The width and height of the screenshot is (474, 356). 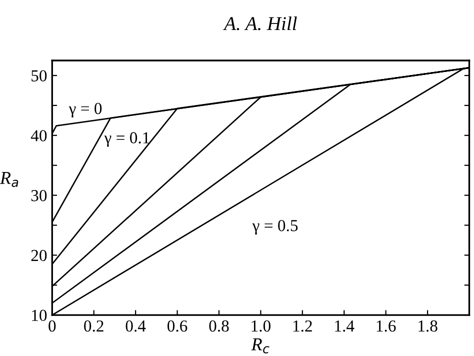 I want to click on y-axis-title: R$_{a}$, so click(x=9, y=179).